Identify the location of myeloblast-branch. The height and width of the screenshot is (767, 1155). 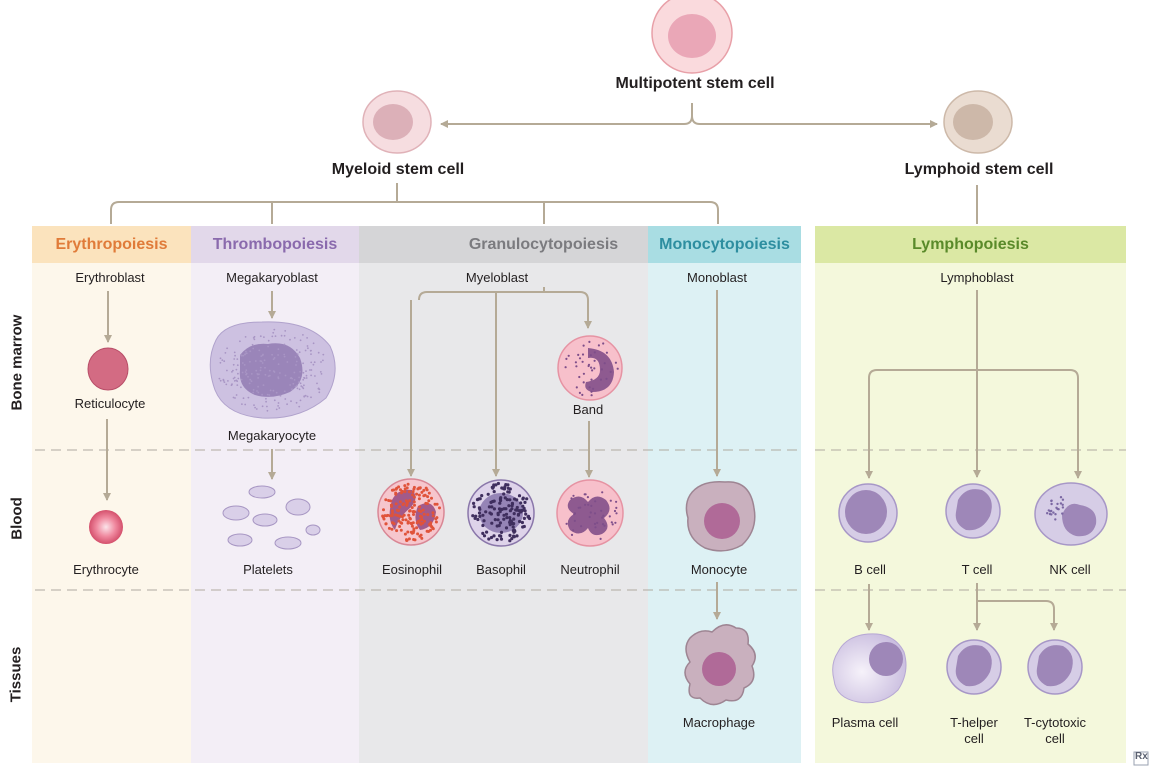
(503, 294).